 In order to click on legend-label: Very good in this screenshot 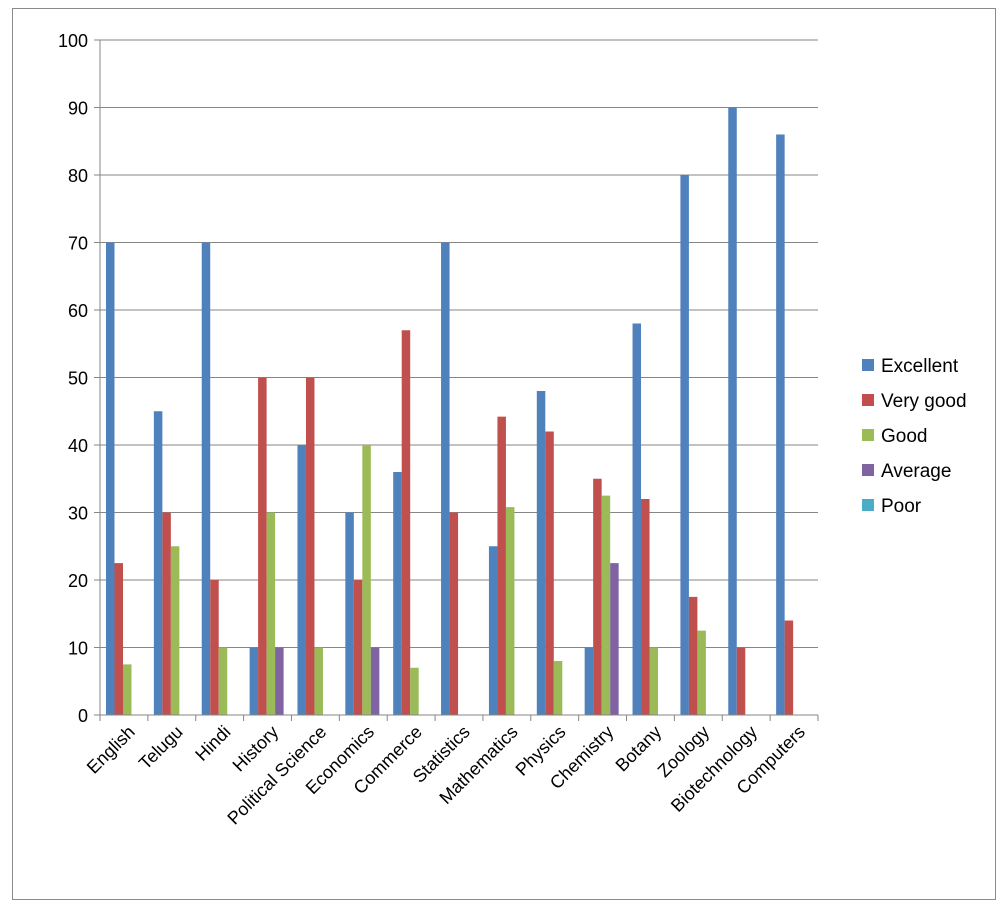, I will do `click(924, 401)`.